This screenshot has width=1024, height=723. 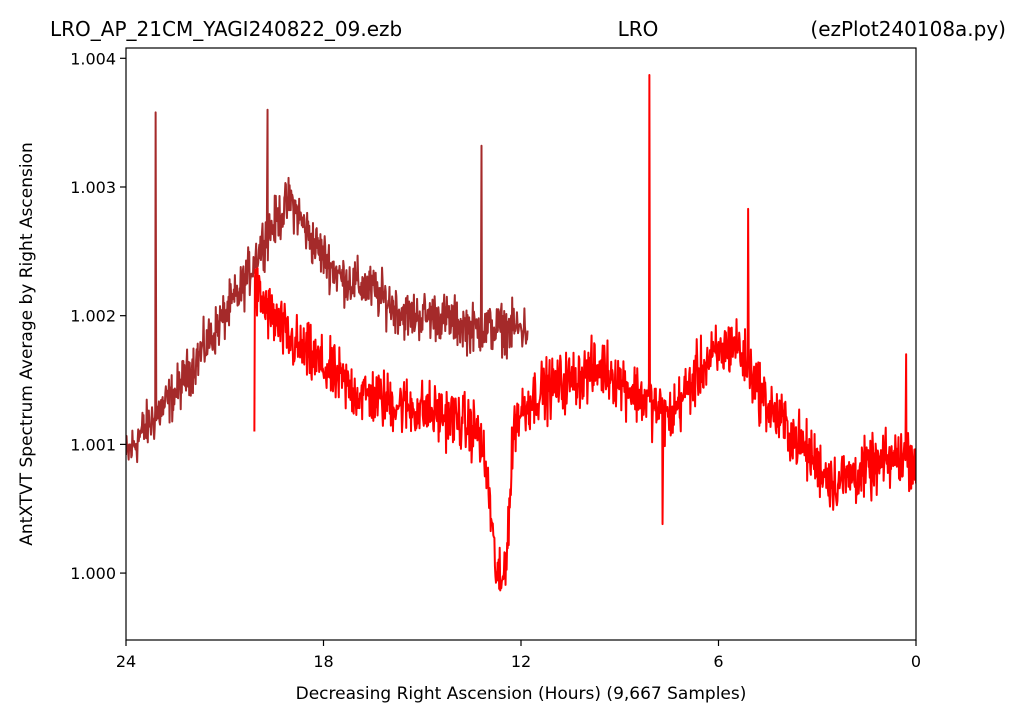 I want to click on x-tick-label: 6, so click(x=718, y=661).